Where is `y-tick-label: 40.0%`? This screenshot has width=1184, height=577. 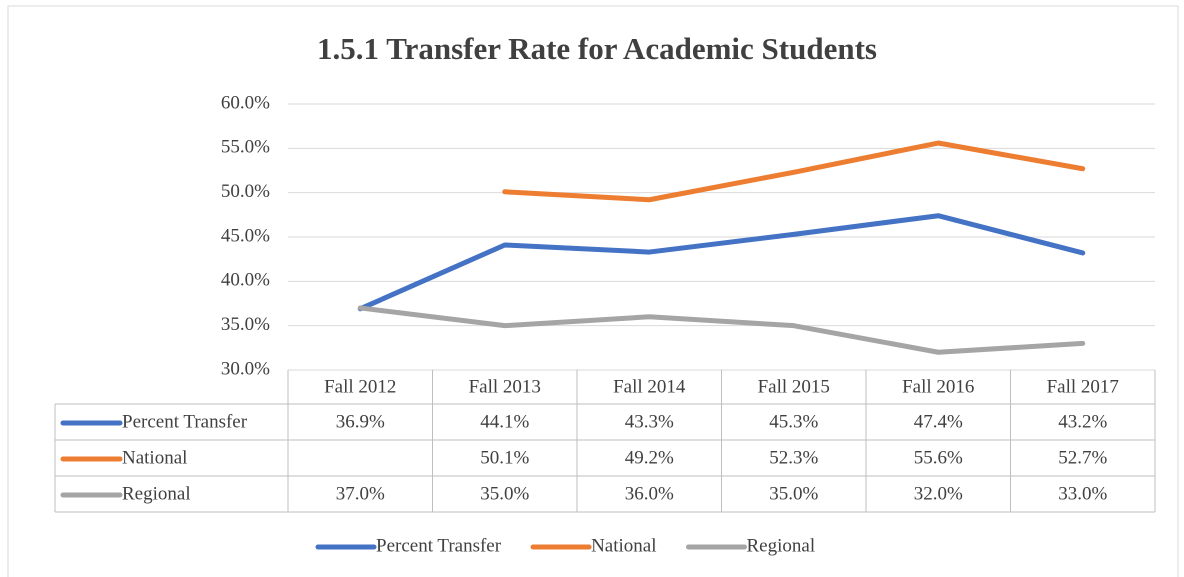 y-tick-label: 40.0% is located at coordinates (245, 280).